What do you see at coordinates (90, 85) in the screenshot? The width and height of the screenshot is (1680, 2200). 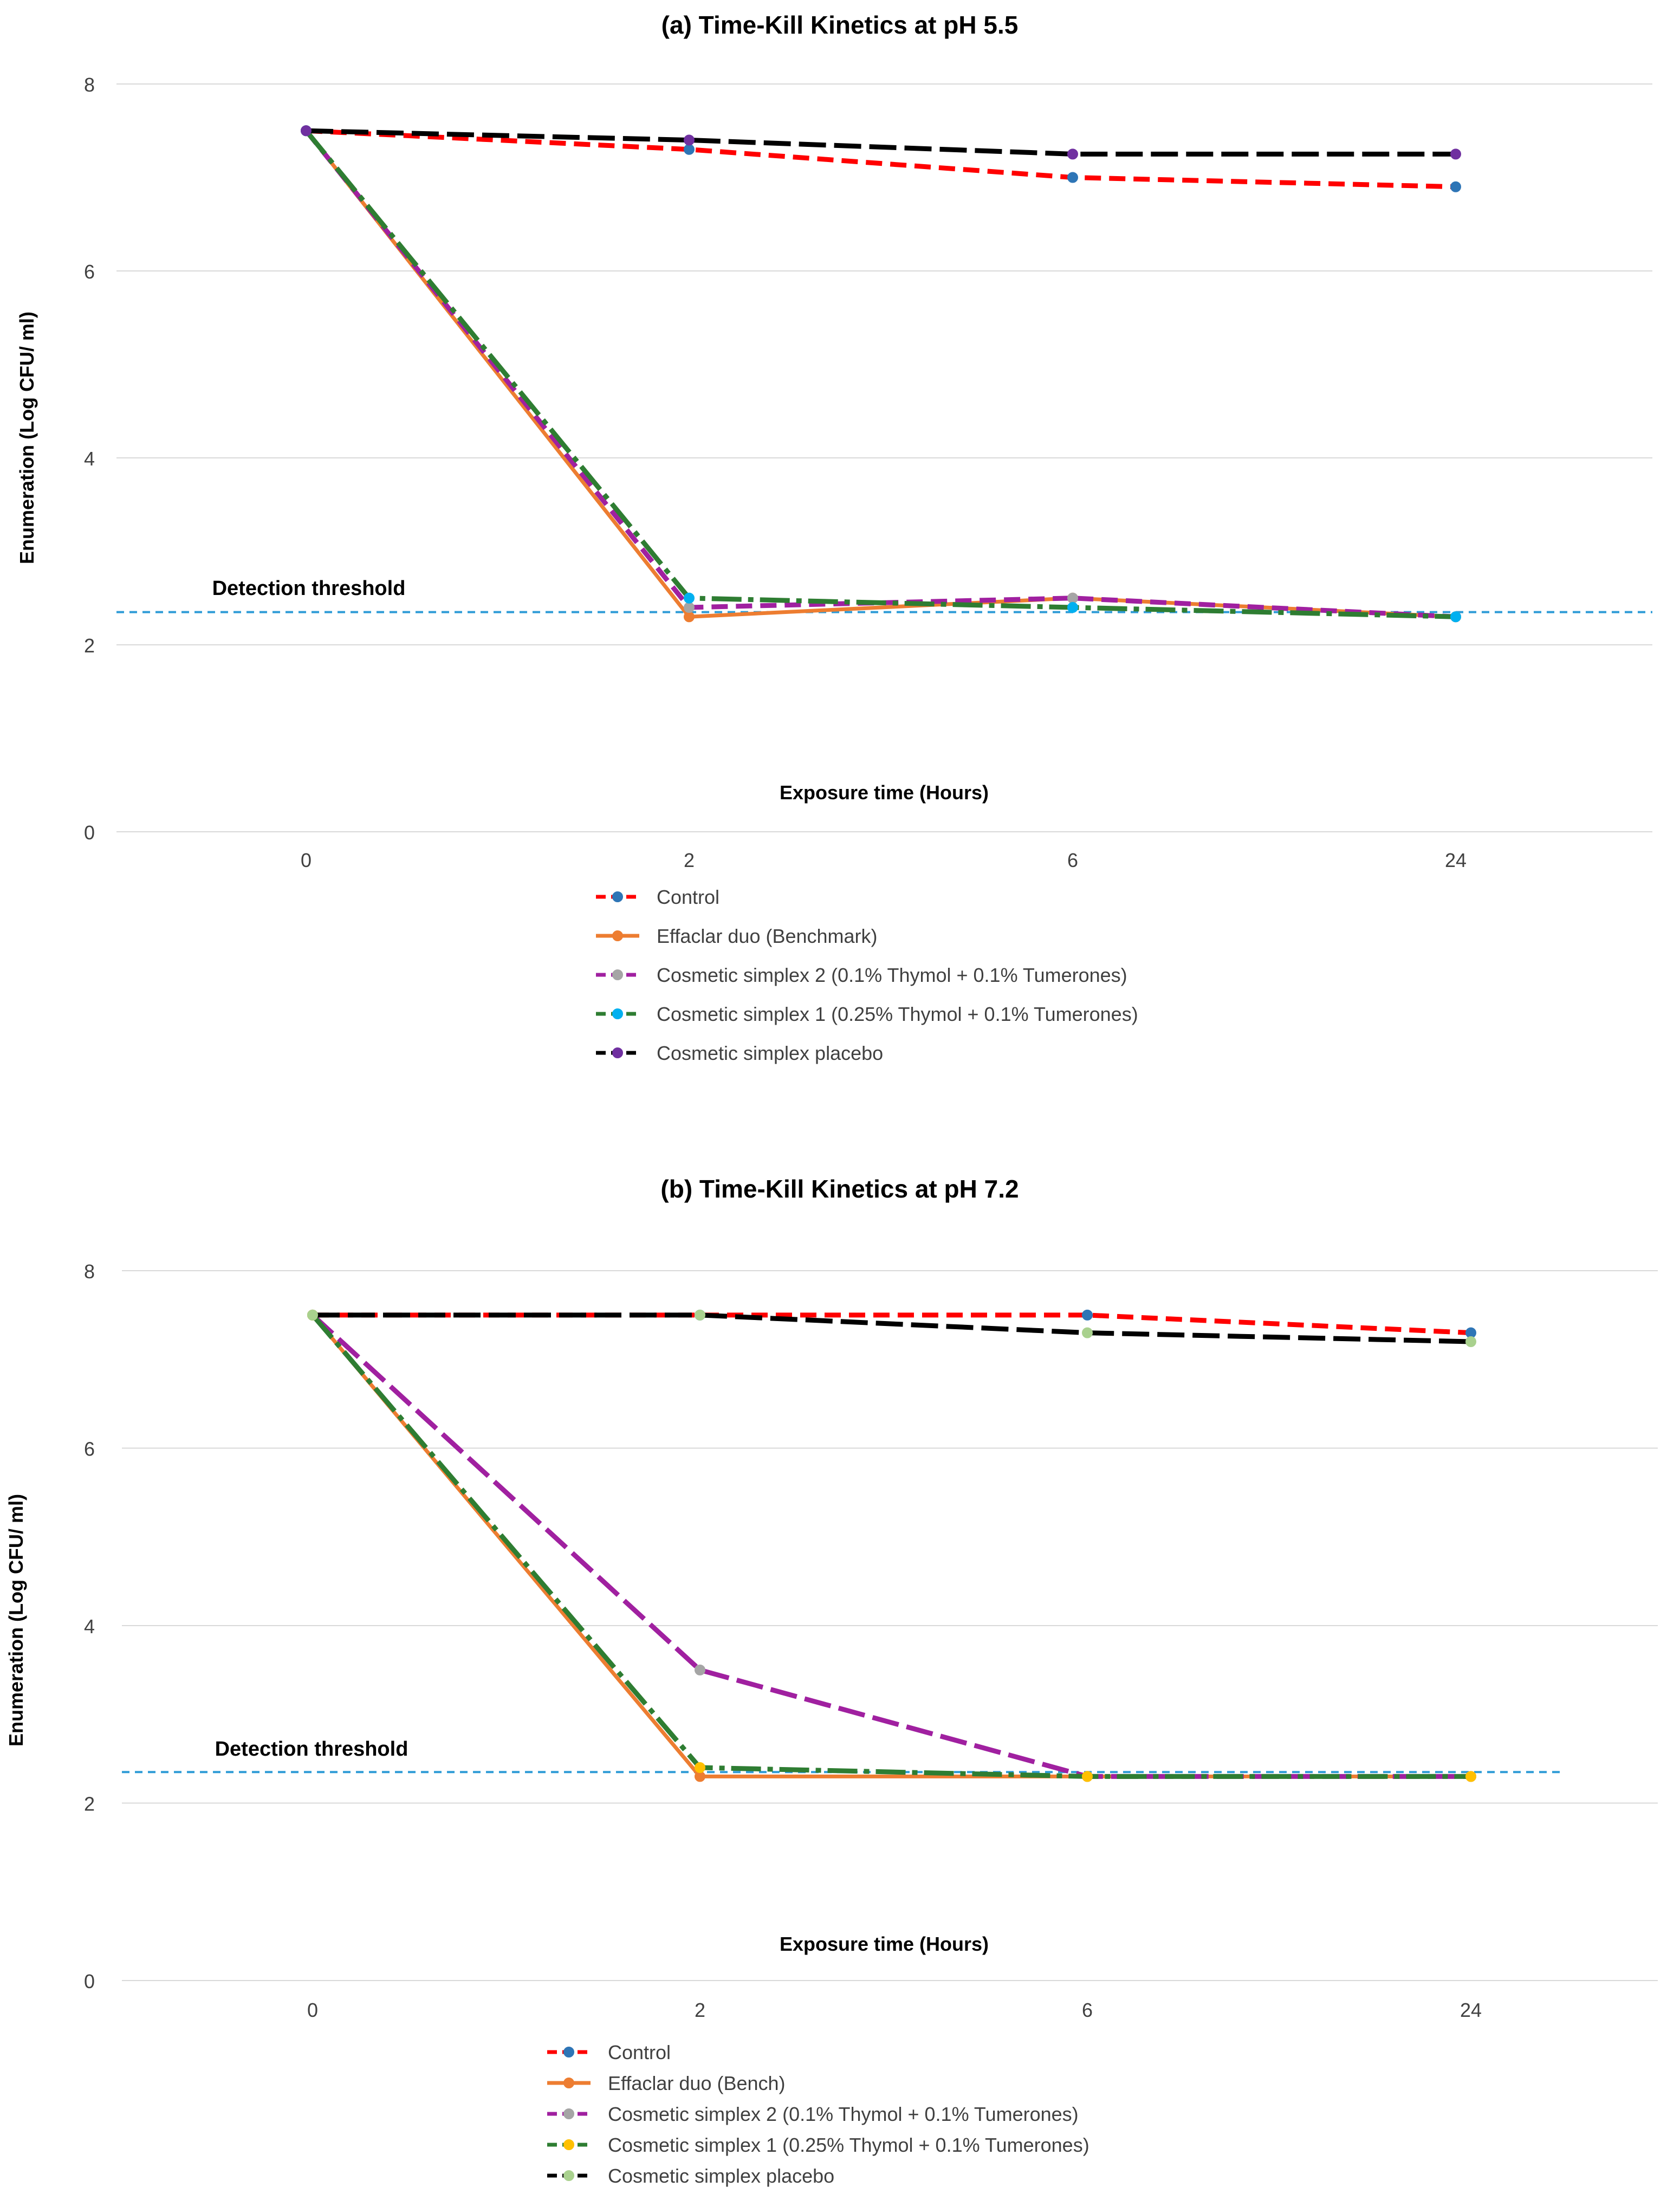 I see `y-tick-label: 8` at bounding box center [90, 85].